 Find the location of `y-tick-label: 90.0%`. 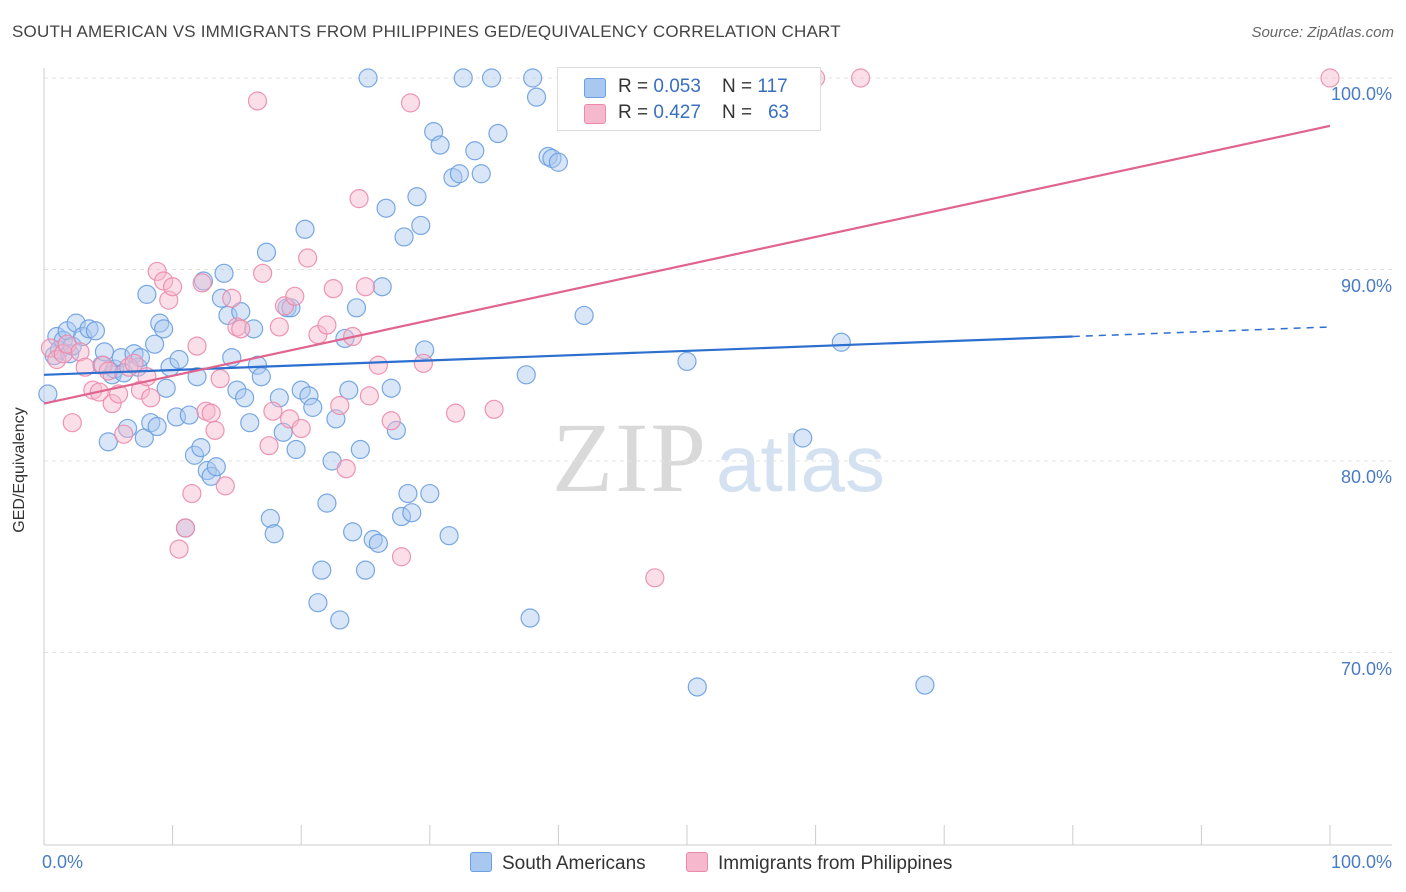

y-tick-label: 90.0% is located at coordinates (1366, 286).